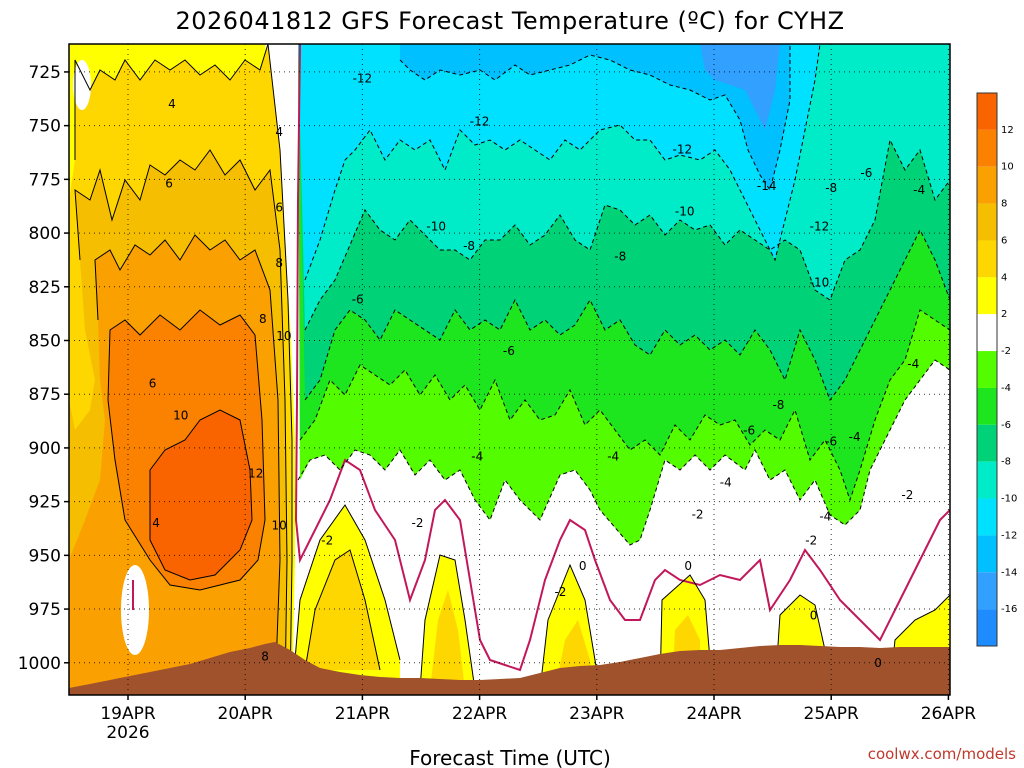  I want to click on y-tick-label: 900, so click(45, 449).